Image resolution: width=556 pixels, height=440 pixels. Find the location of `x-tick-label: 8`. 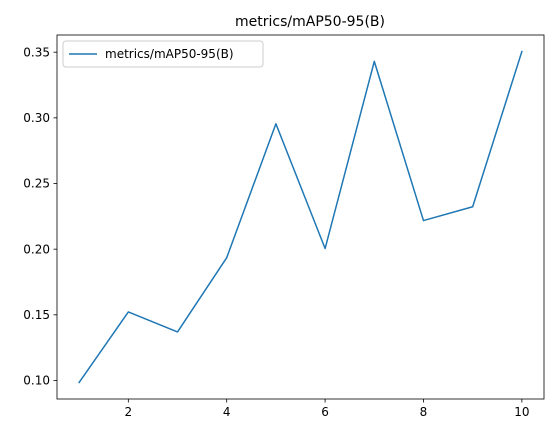

x-tick-label: 8 is located at coordinates (424, 412).